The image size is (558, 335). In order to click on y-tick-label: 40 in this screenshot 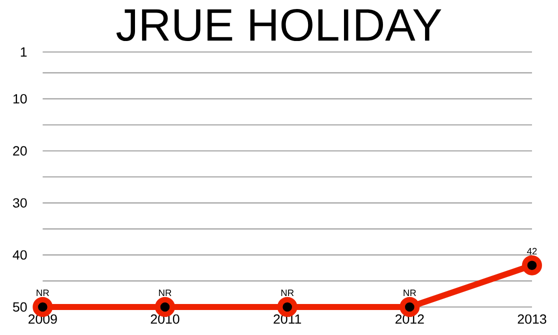, I will do `click(19, 255)`.